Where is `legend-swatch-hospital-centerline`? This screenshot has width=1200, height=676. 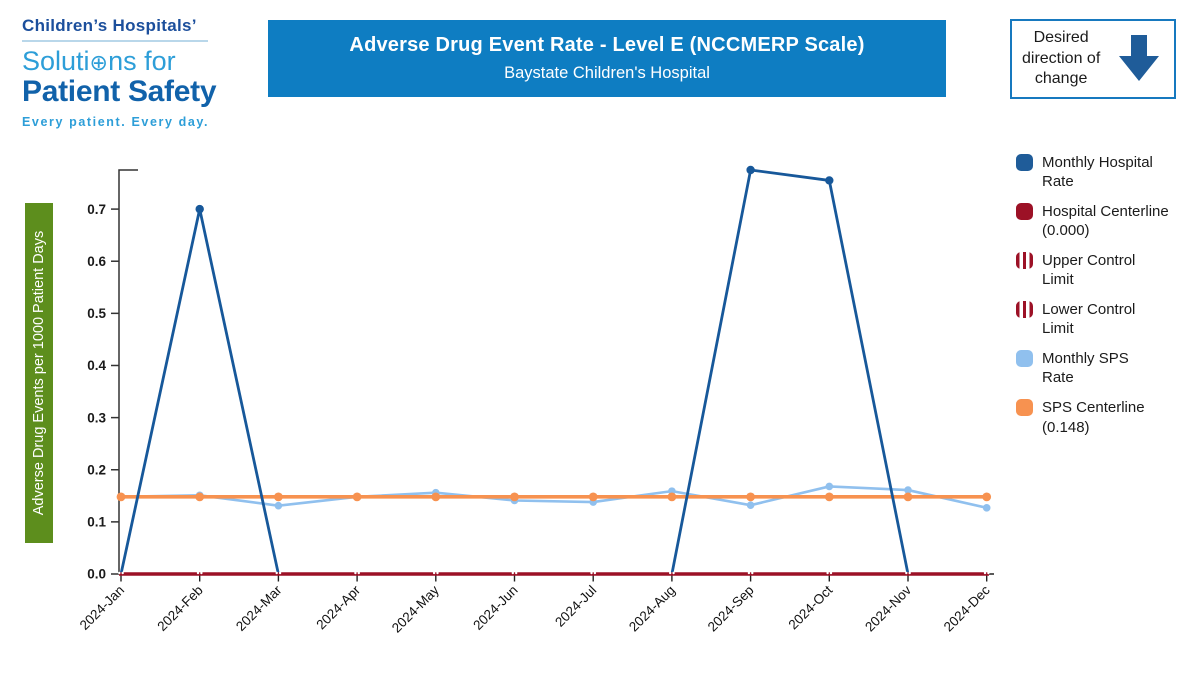
legend-swatch-hospital-centerline is located at coordinates (1024, 212).